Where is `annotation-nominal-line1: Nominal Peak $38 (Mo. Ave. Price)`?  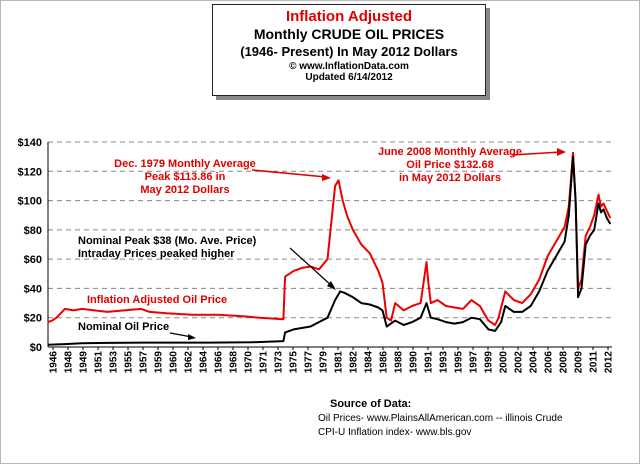 annotation-nominal-line1: Nominal Peak $38 (Mo. Ave. Price) is located at coordinates (167, 241).